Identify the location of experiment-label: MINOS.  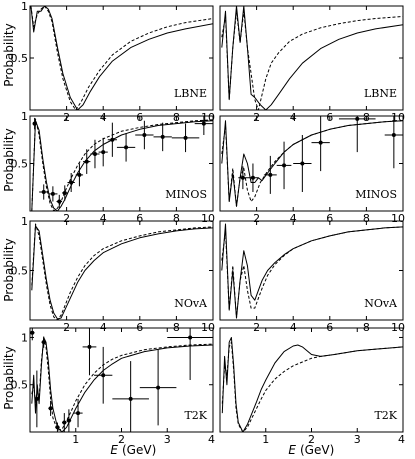
(376, 194).